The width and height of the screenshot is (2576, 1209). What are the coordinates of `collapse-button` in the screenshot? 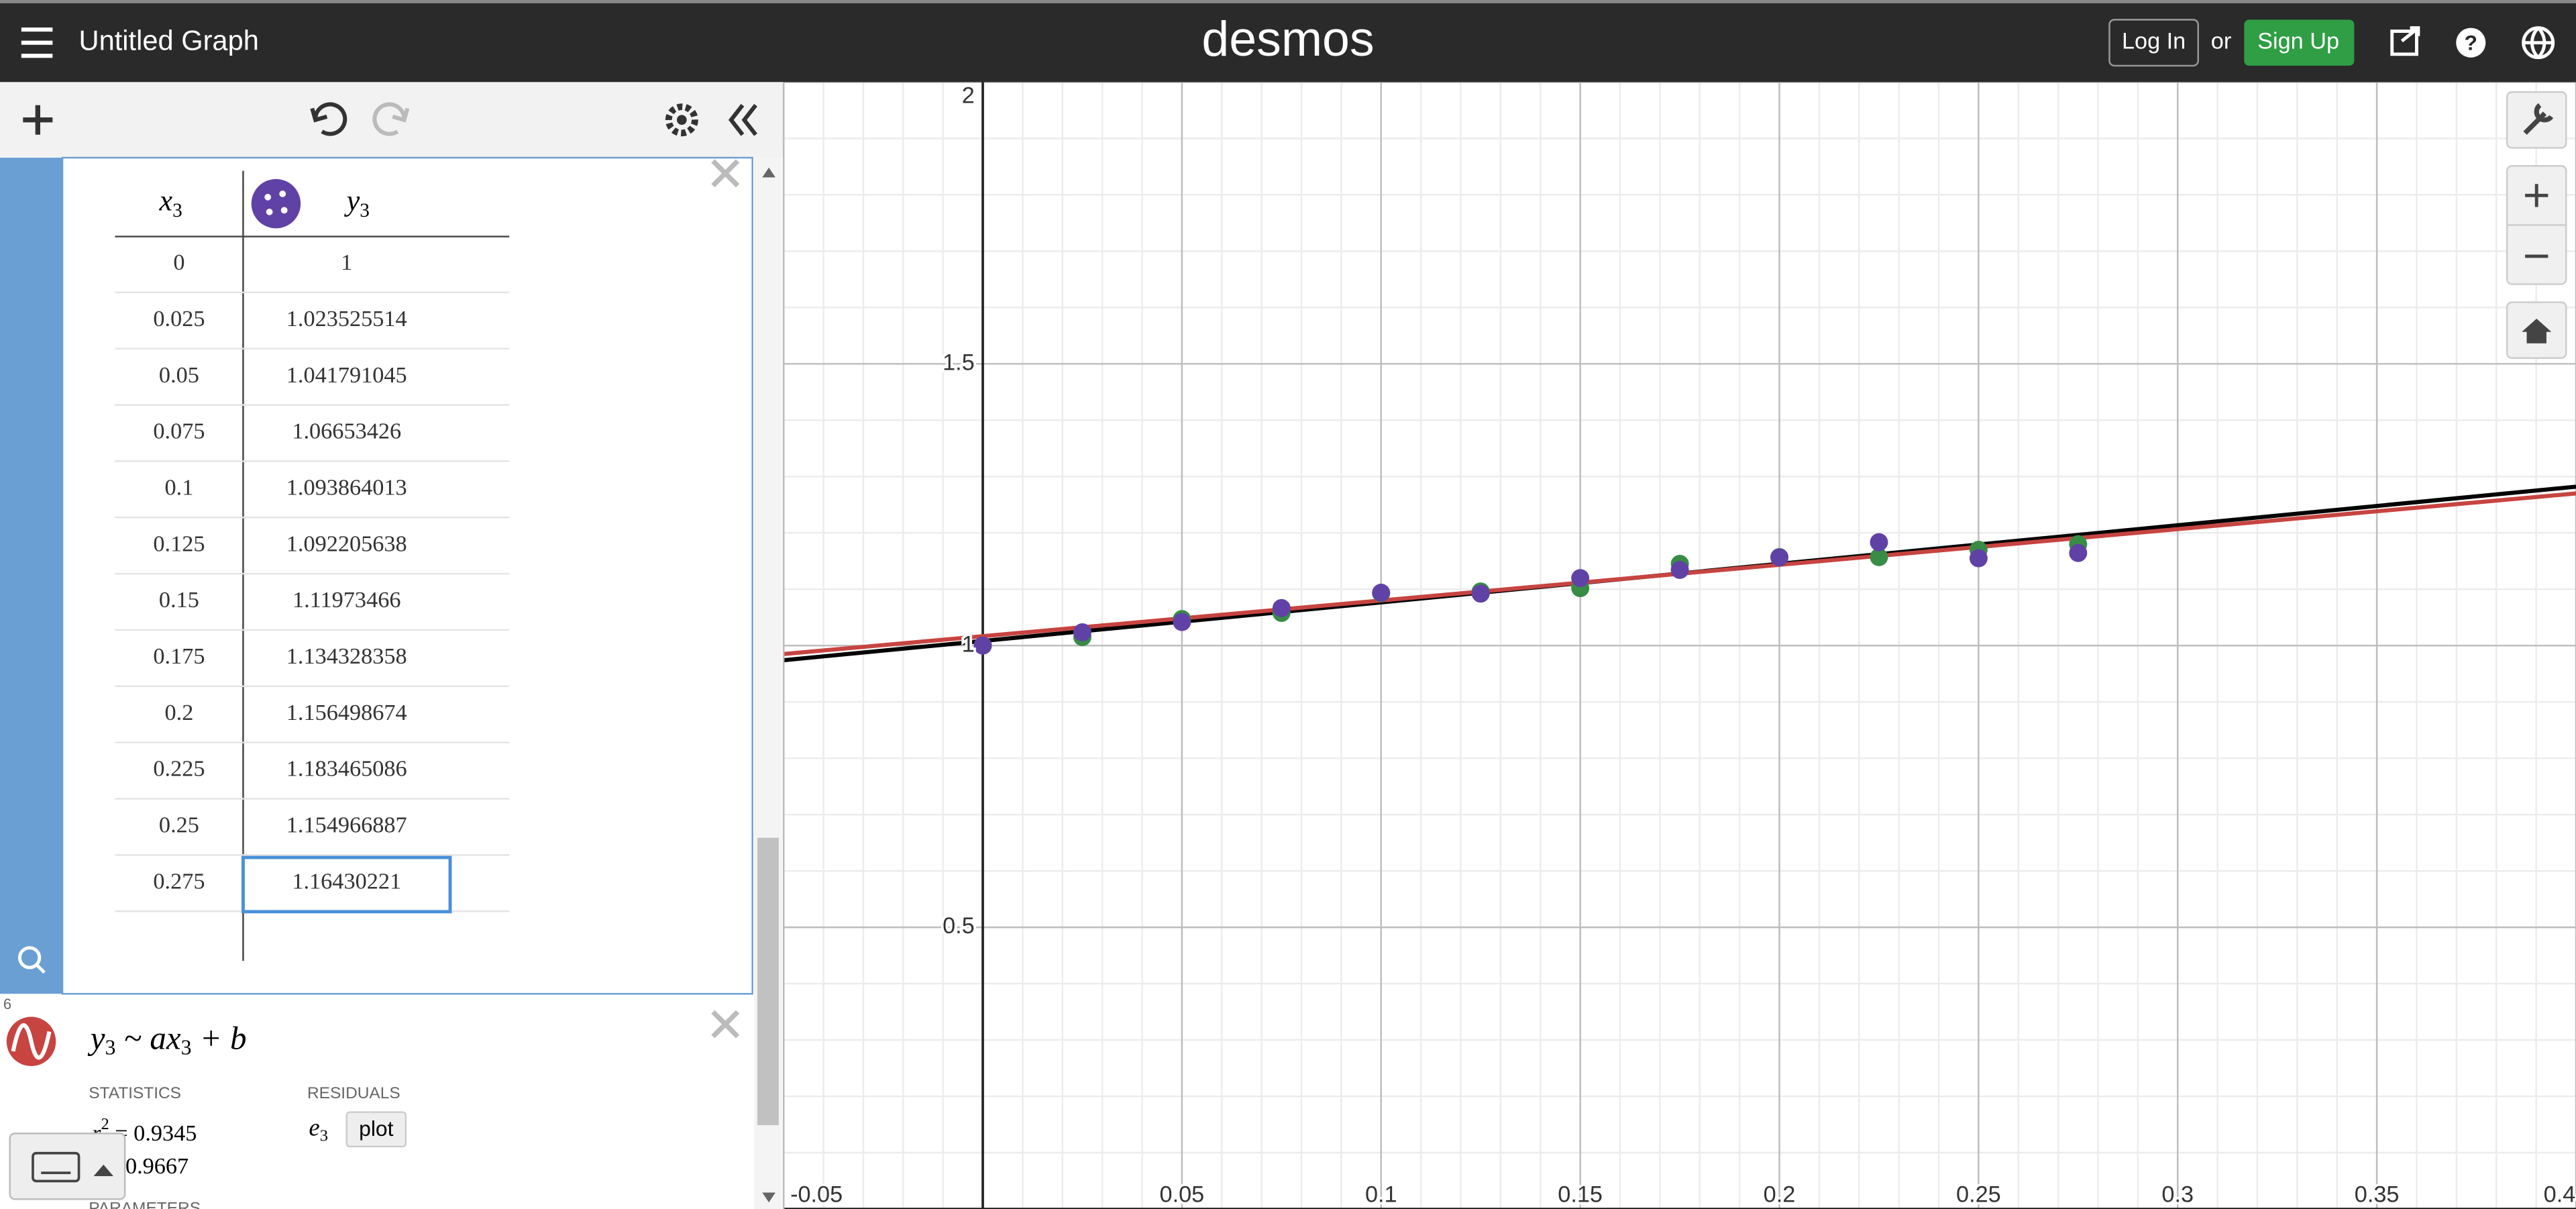 It's located at (742, 119).